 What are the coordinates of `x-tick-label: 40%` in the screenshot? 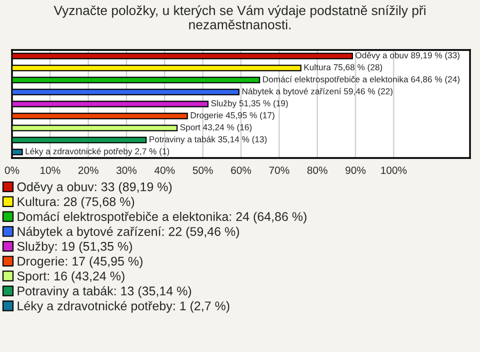 It's located at (164, 170).